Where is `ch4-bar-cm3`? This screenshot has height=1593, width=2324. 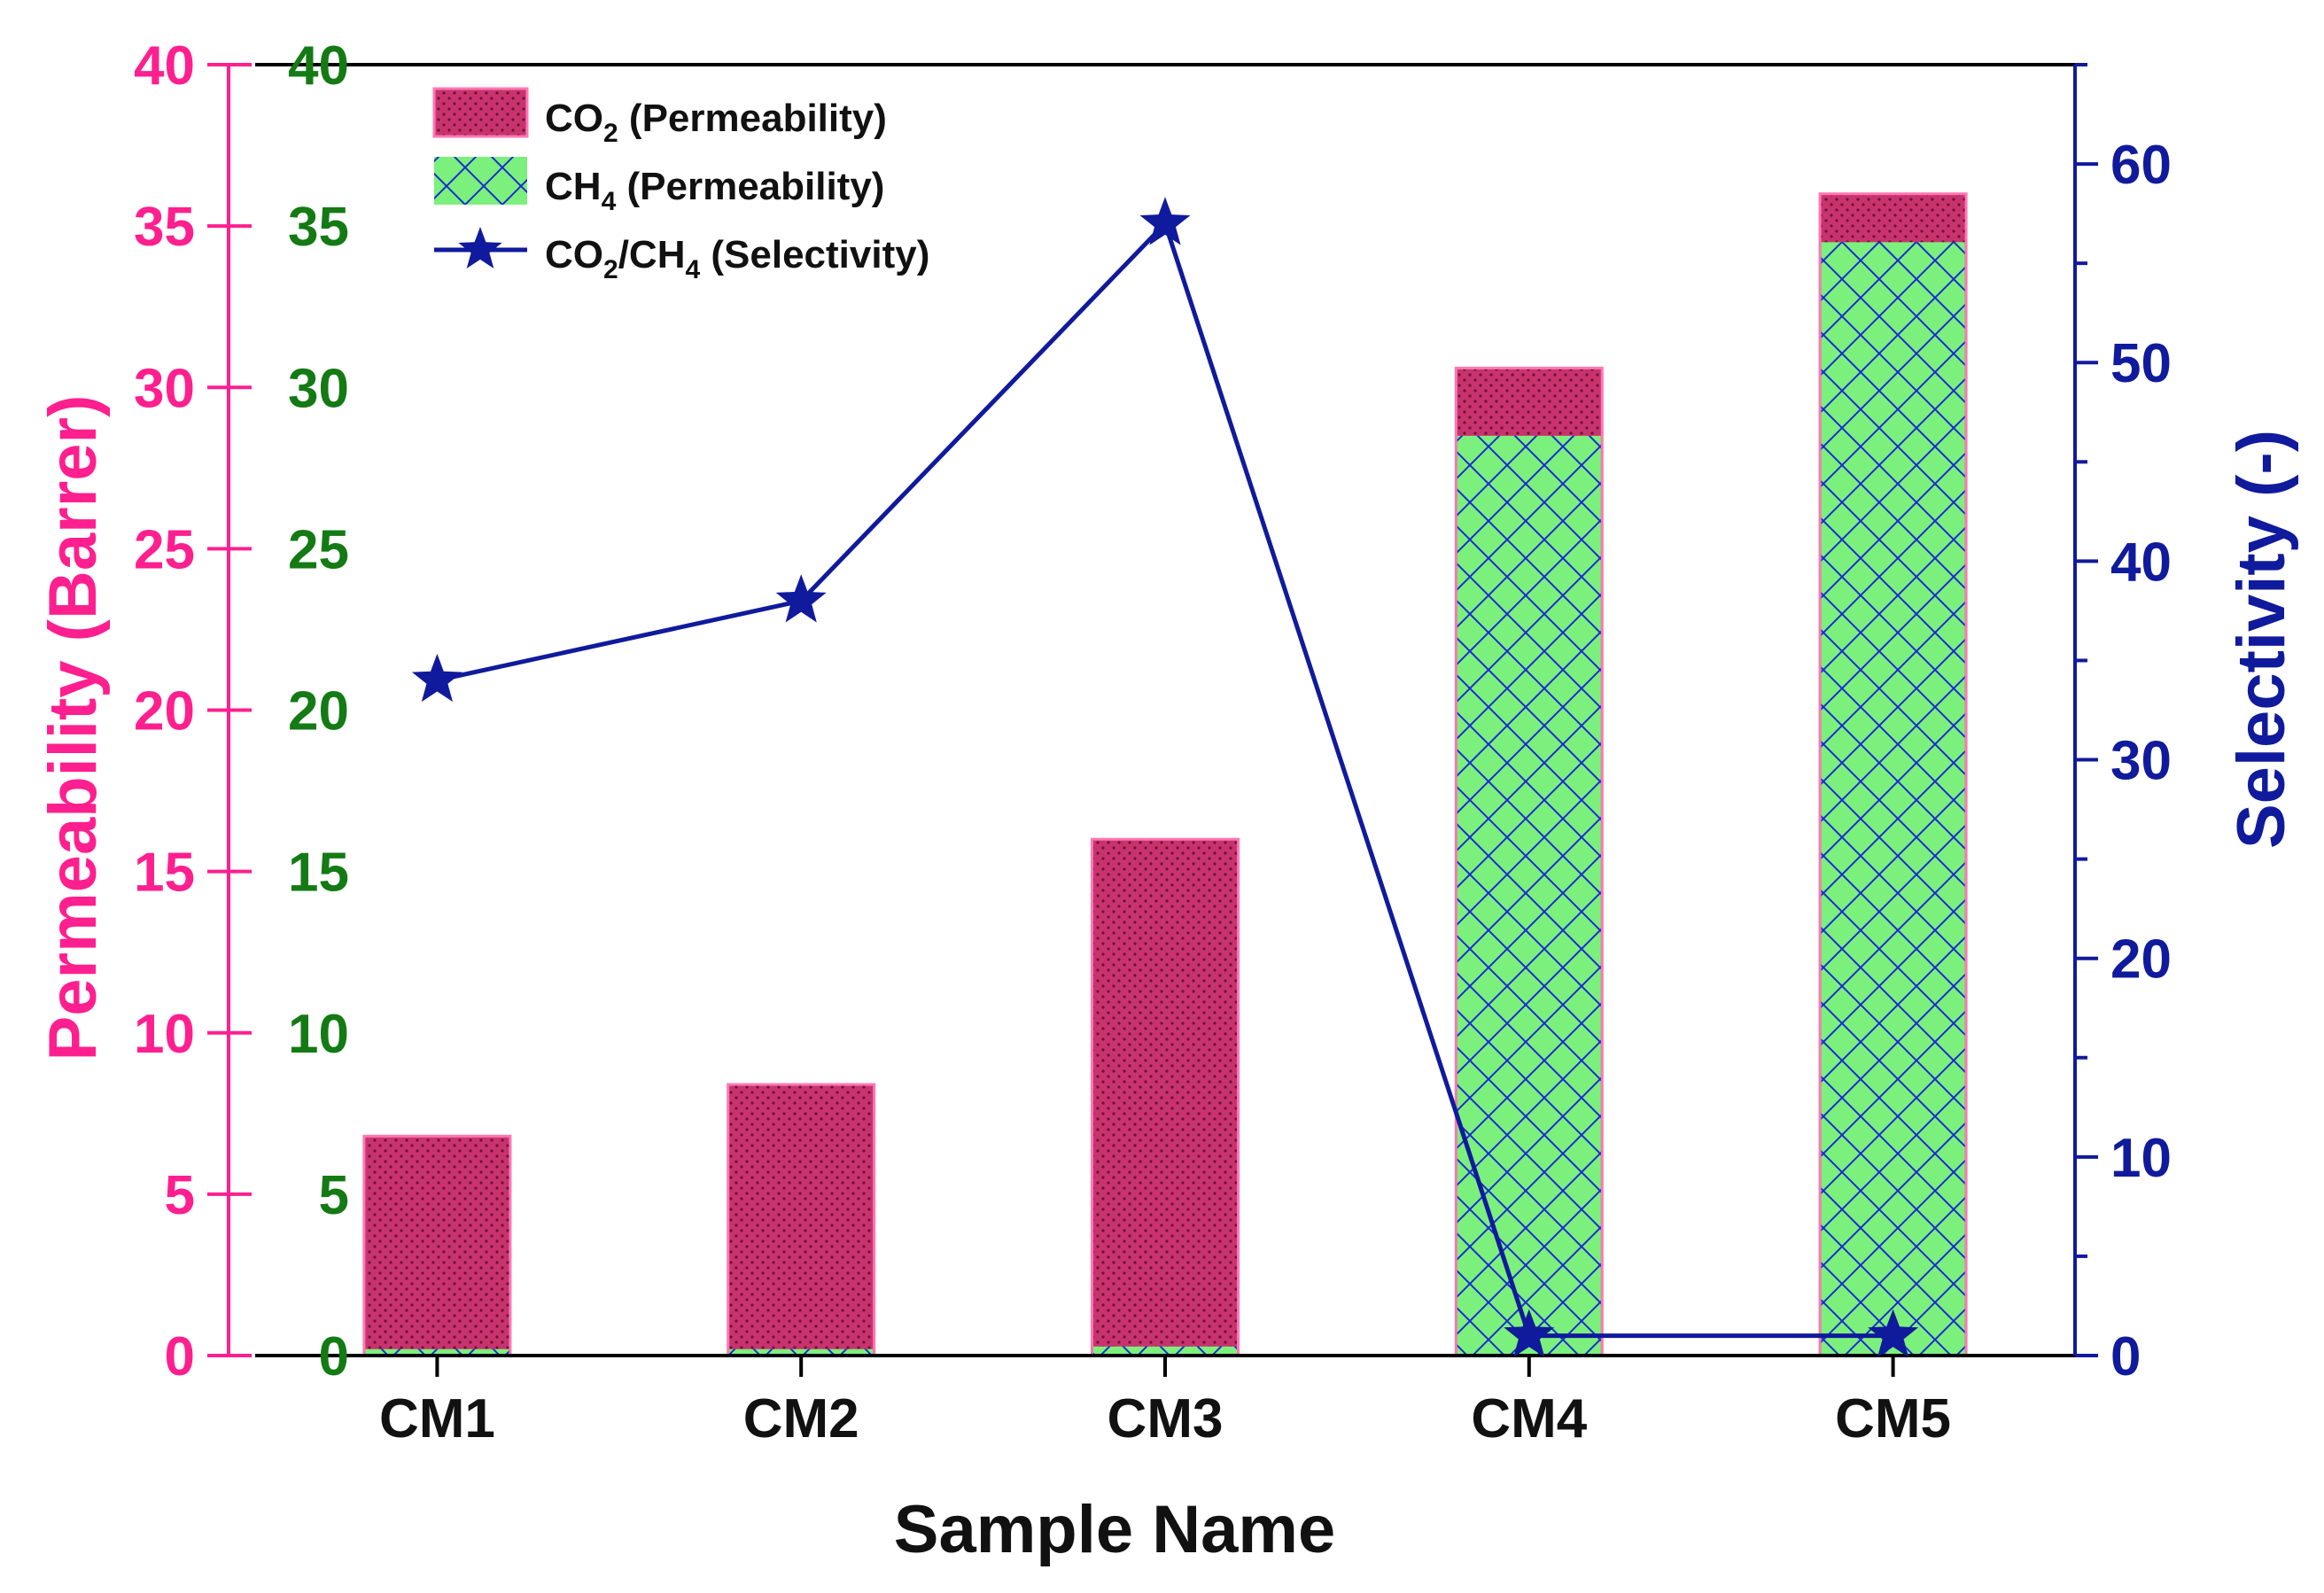
ch4-bar-cm3 is located at coordinates (1165, 1351).